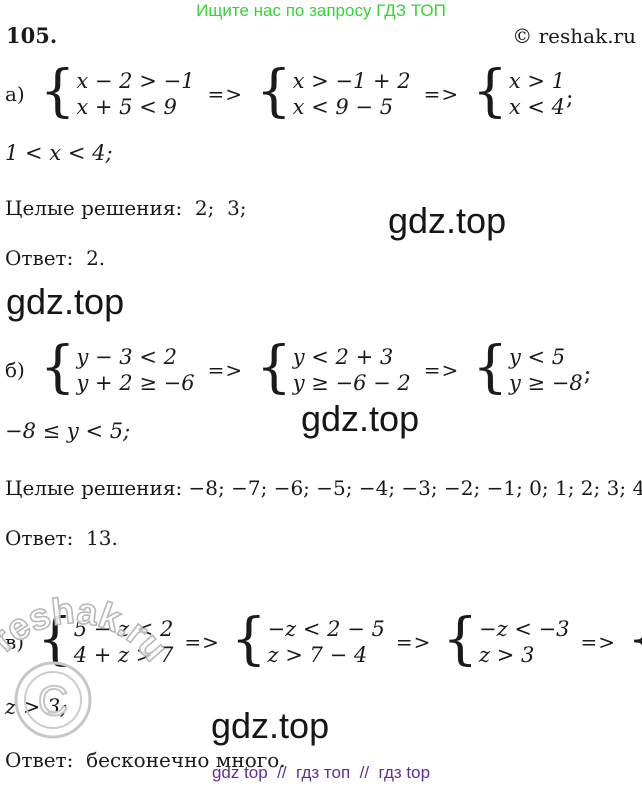 The image size is (642, 793). Describe the element at coordinates (317, 655) in the screenshot. I see `inequality: z > 7 − 4` at that location.